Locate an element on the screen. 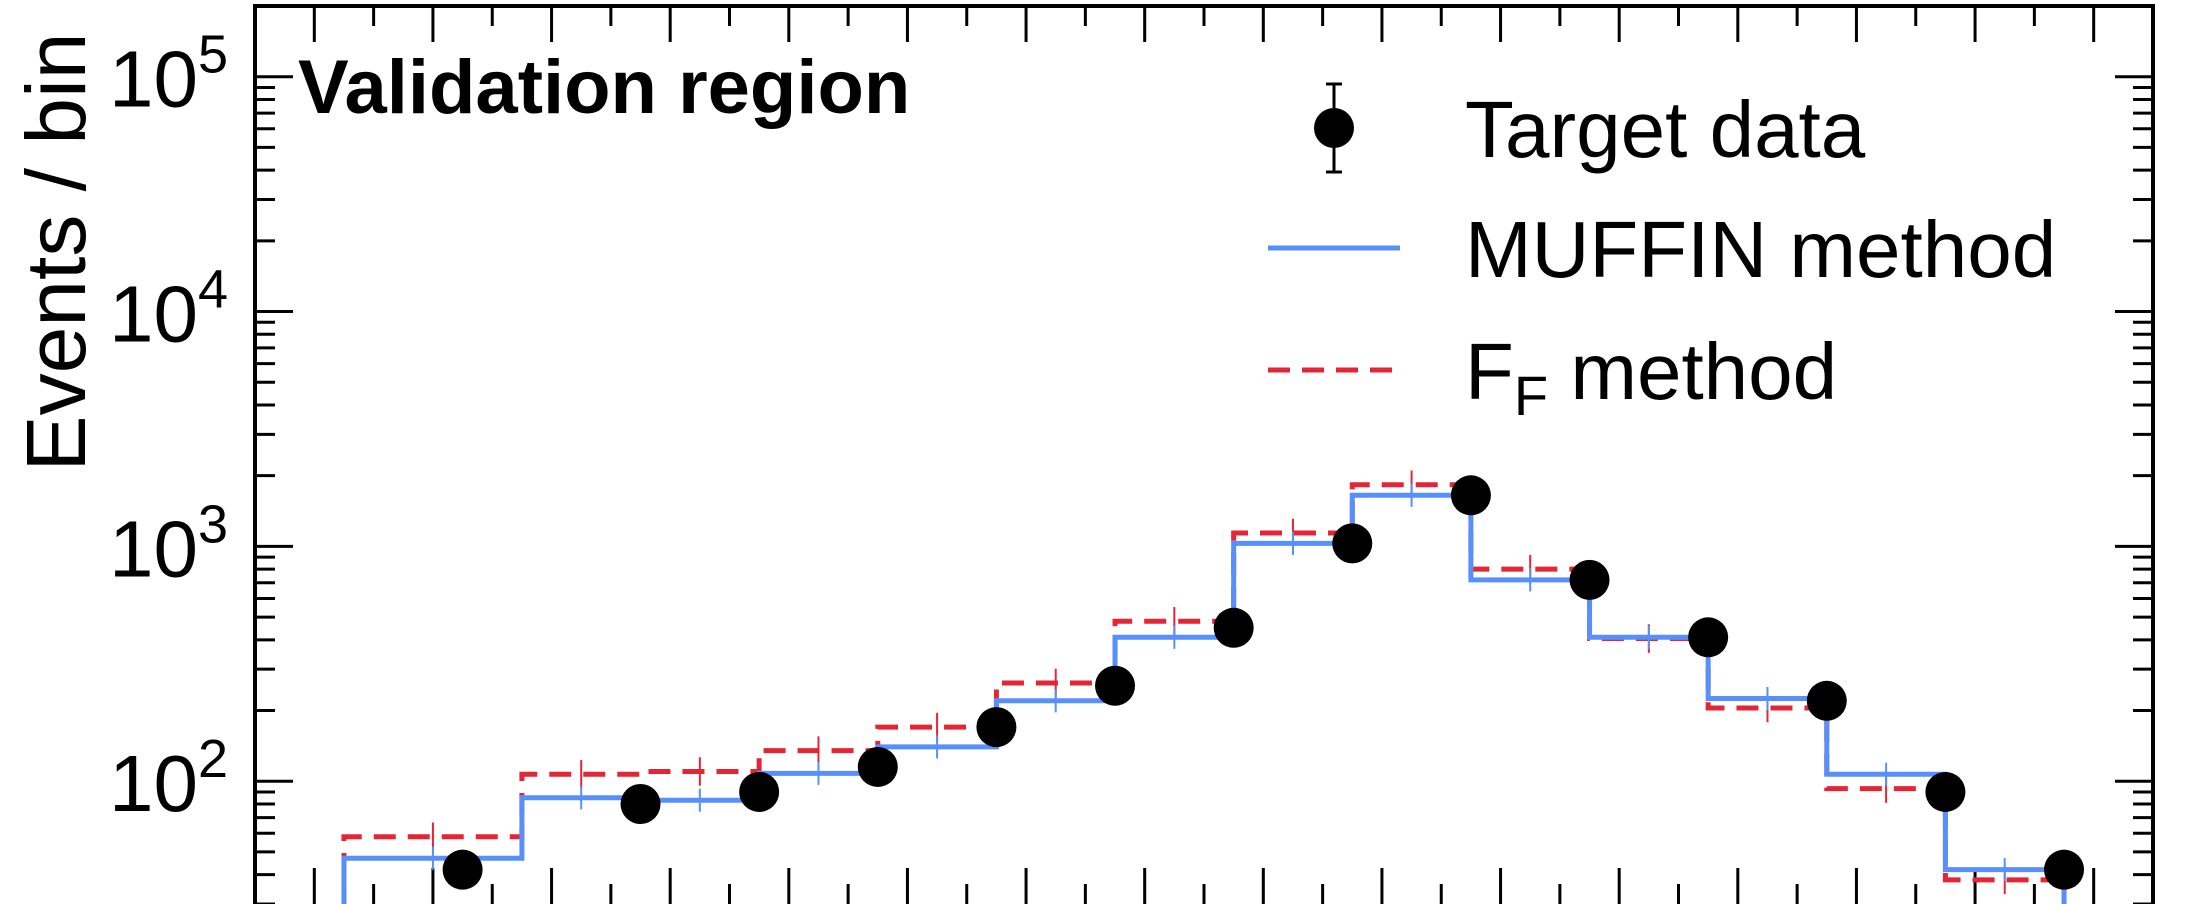 The height and width of the screenshot is (904, 2199). legend: Target data MUFFIN method FF method is located at coordinates (1662, 254).